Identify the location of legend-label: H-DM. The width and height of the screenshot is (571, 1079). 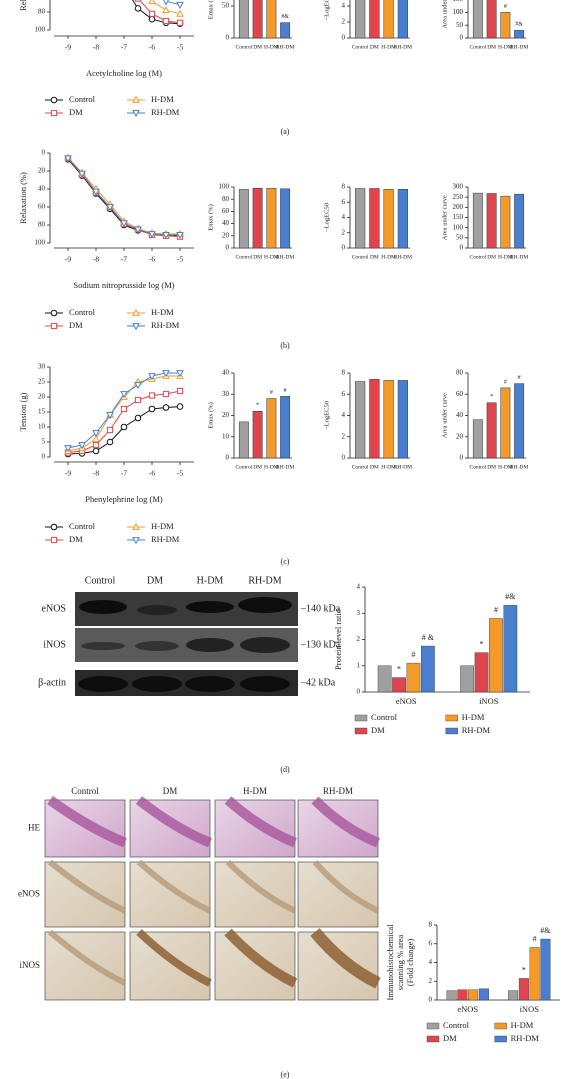
(162, 312).